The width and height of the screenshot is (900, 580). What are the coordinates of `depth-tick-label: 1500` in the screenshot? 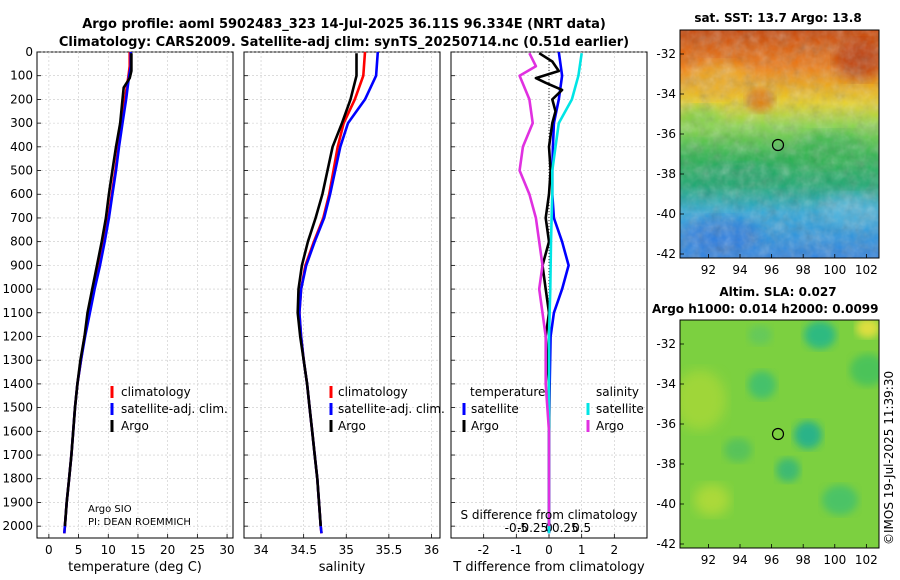 It's located at (17, 408).